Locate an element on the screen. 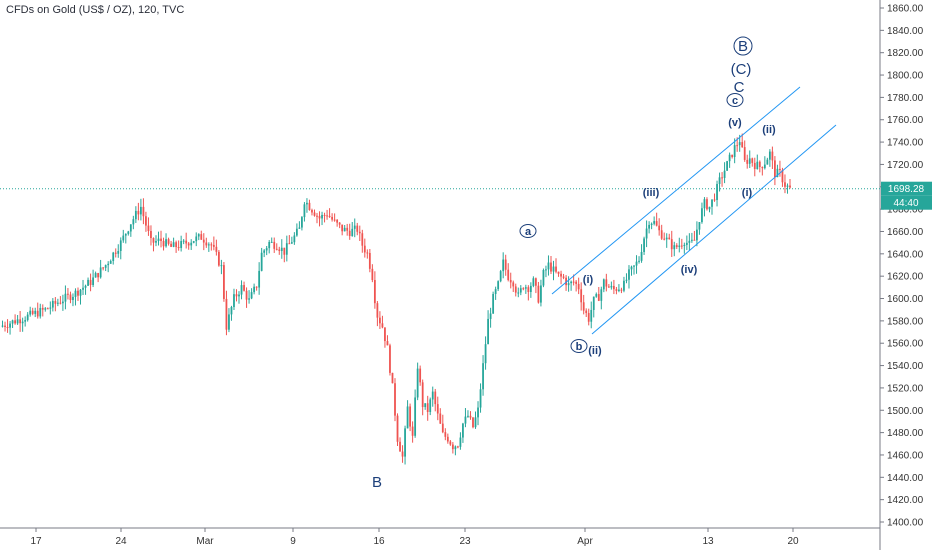 Image resolution: width=932 pixels, height=550 pixels. wave-label: (ii) is located at coordinates (595, 351).